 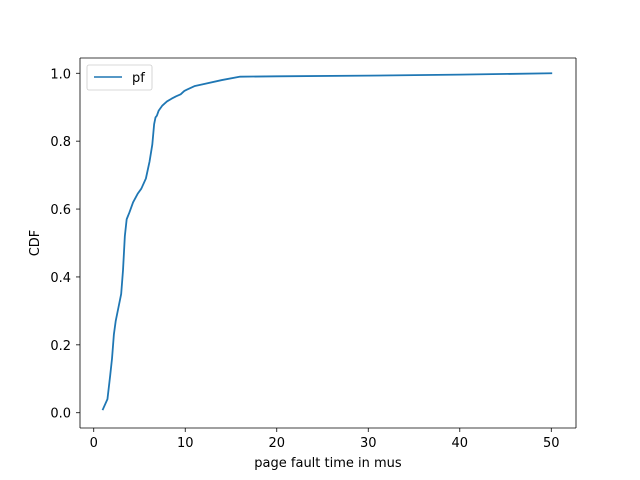 I want to click on x-tick-label: 10, so click(x=185, y=443).